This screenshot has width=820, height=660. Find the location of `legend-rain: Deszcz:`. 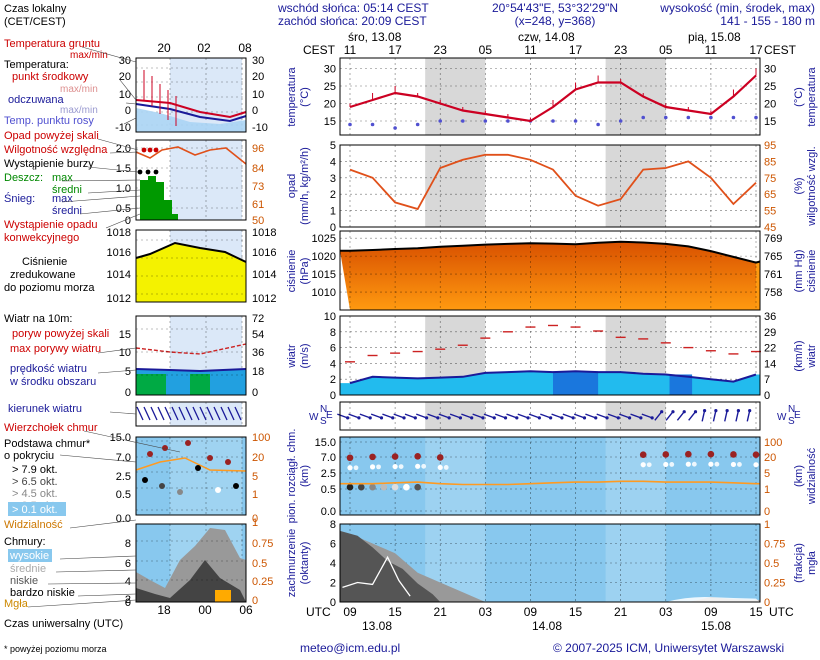

legend-rain: Deszcz: is located at coordinates (23, 178).